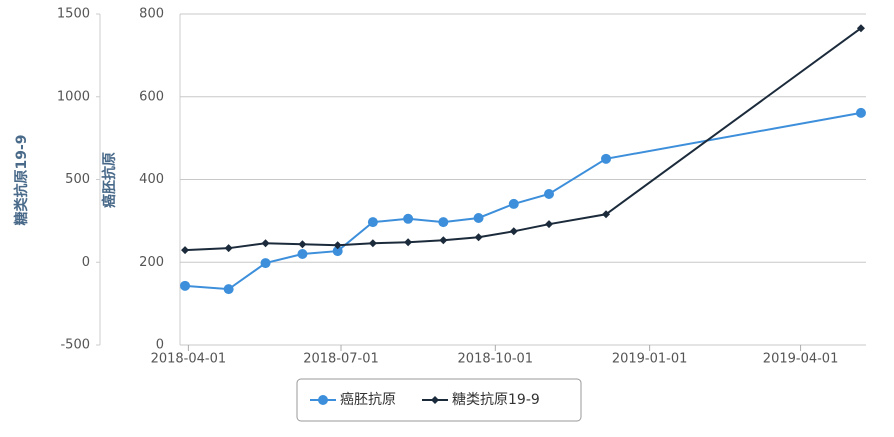 The width and height of the screenshot is (894, 437). I want to click on legend-label: 糖类抗原19-9, so click(496, 400).